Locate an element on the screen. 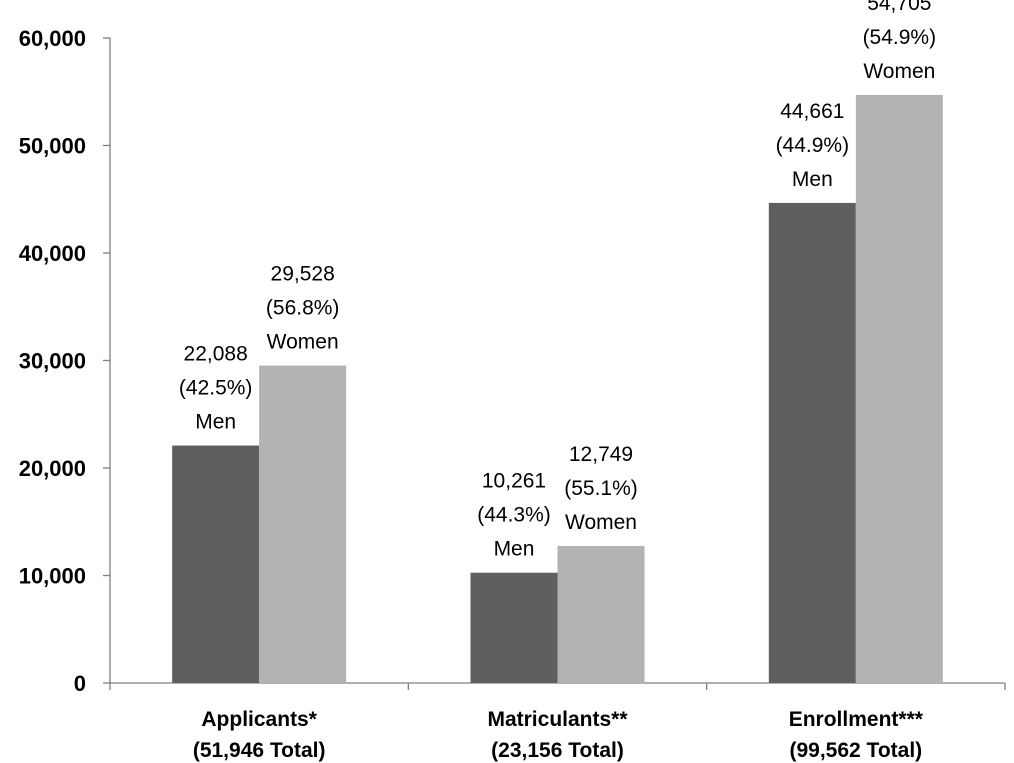 Image resolution: width=1014 pixels, height=763 pixels. y-tick-label: 40,000 is located at coordinates (52, 253).